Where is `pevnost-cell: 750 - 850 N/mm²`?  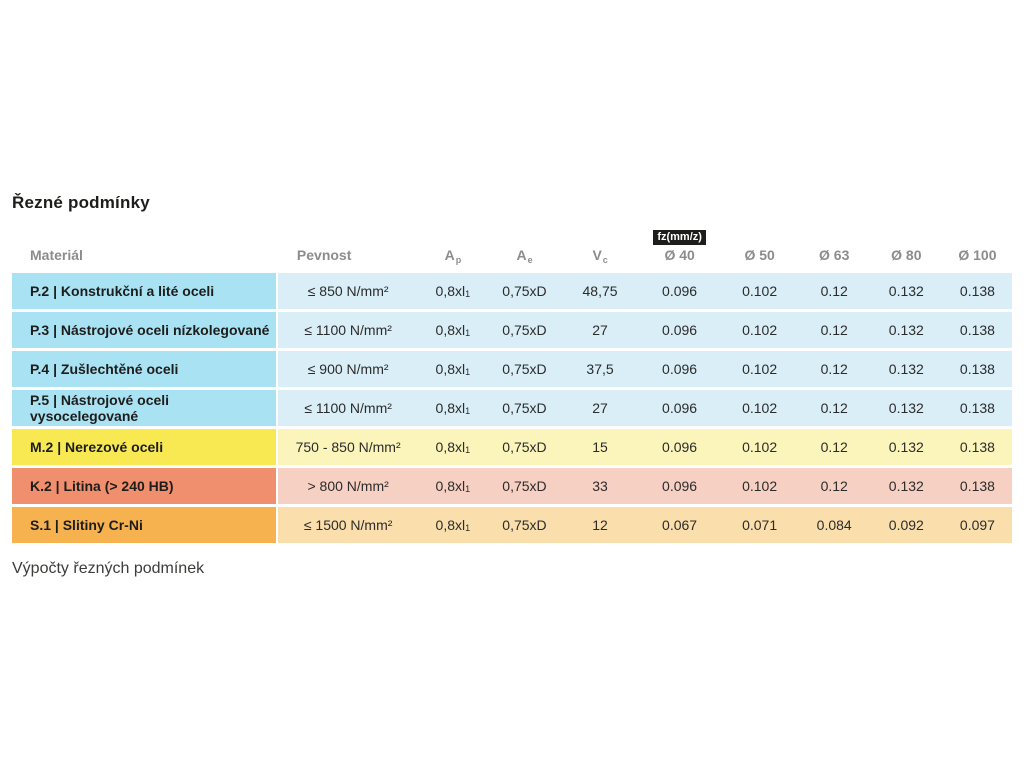 pevnost-cell: 750 - 850 N/mm² is located at coordinates (348, 447).